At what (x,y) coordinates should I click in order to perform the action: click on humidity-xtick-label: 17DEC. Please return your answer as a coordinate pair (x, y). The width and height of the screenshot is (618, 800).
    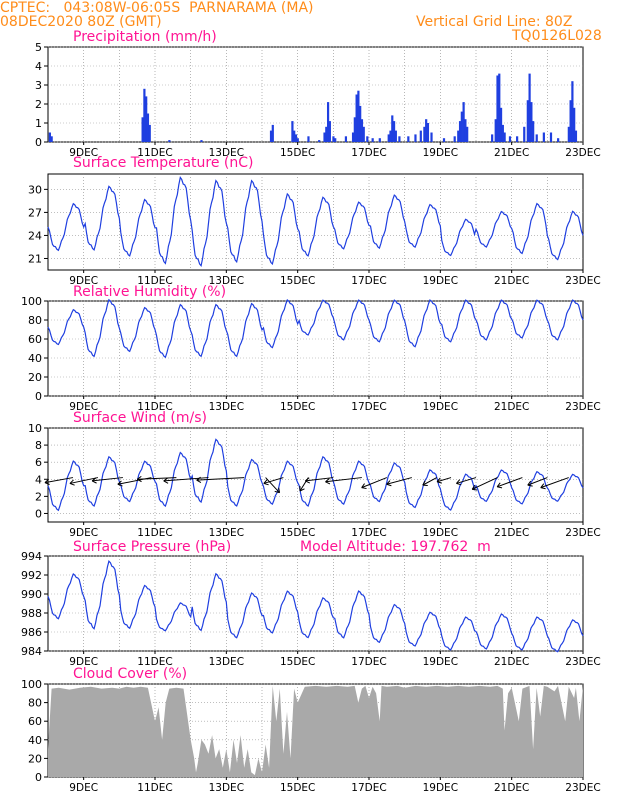
    Looking at the image, I should click on (368, 407).